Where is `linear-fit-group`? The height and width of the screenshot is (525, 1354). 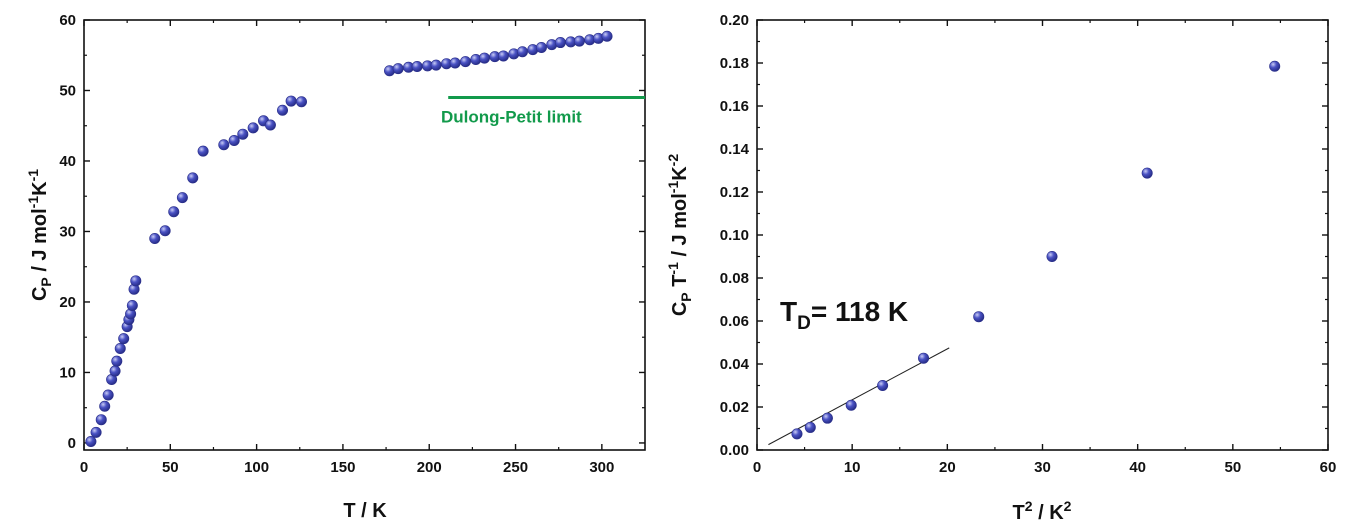
linear-fit-group is located at coordinates (859, 396).